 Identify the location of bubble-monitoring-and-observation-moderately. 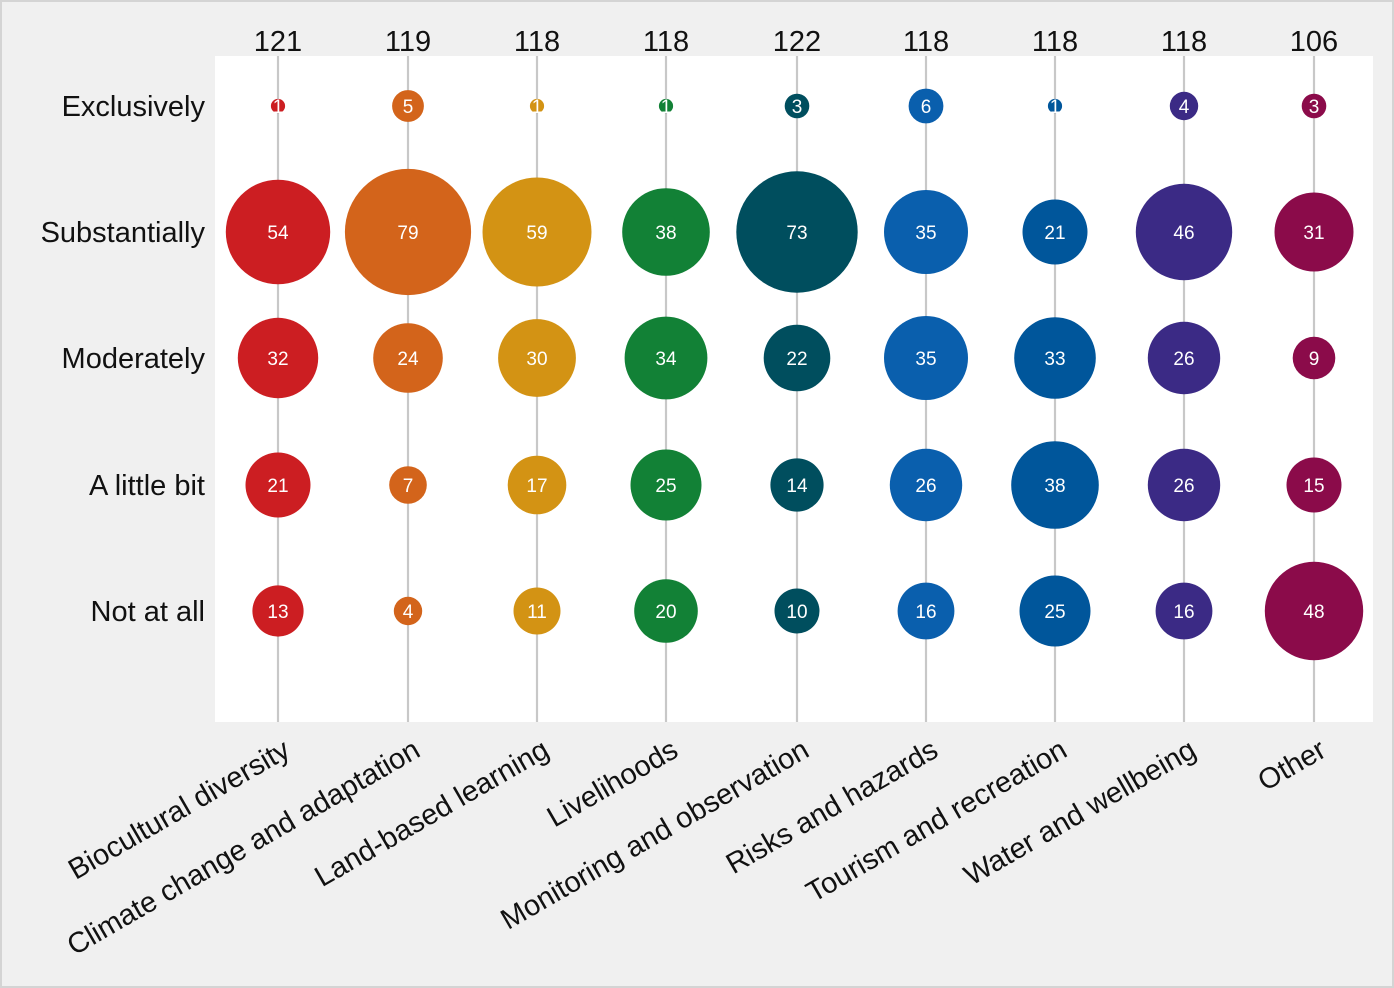
(797, 358).